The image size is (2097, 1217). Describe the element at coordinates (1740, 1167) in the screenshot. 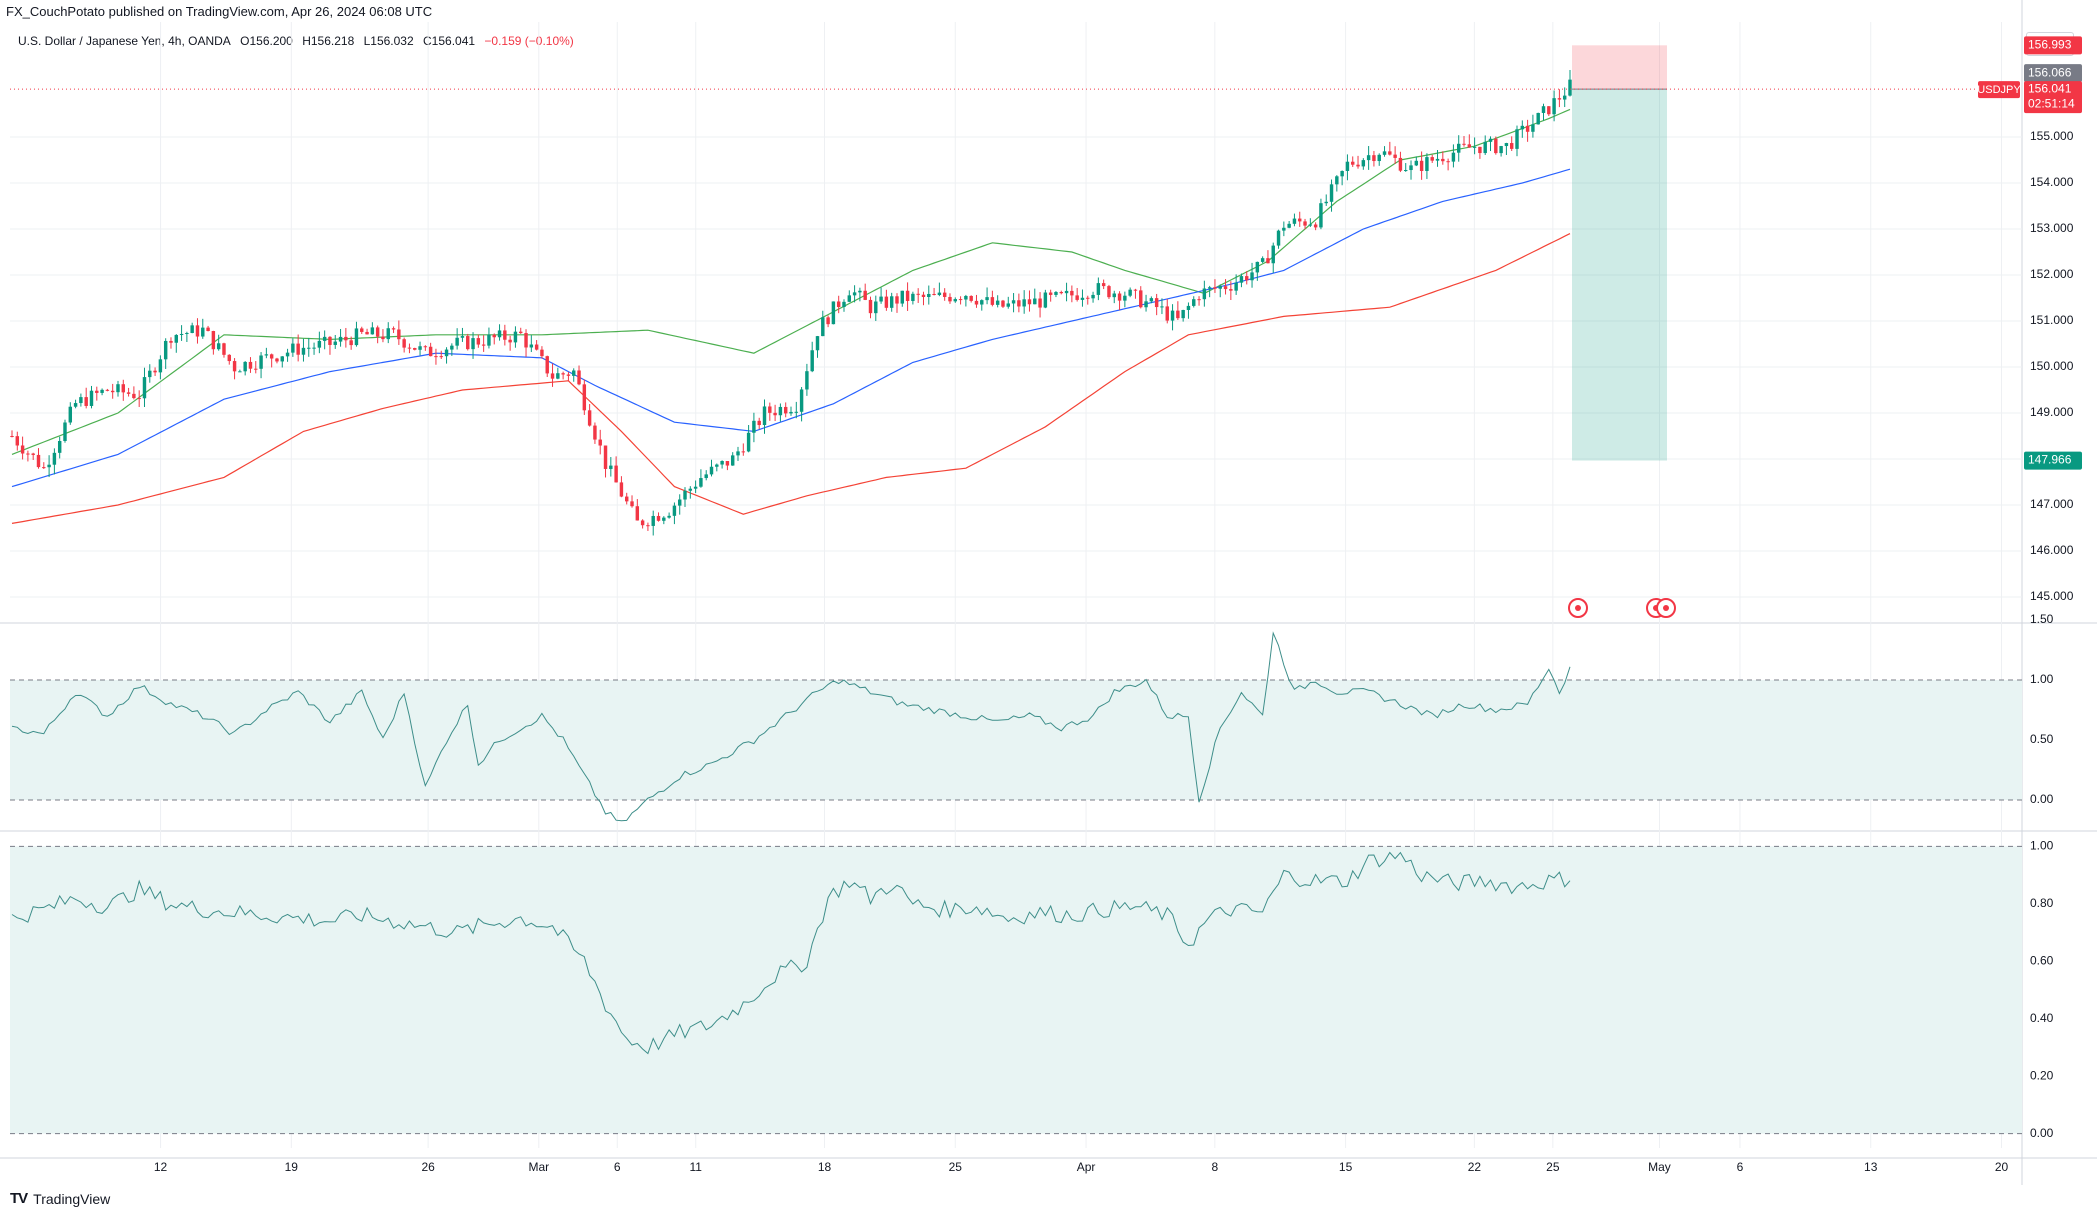

I see `x-tick-label: 6` at that location.